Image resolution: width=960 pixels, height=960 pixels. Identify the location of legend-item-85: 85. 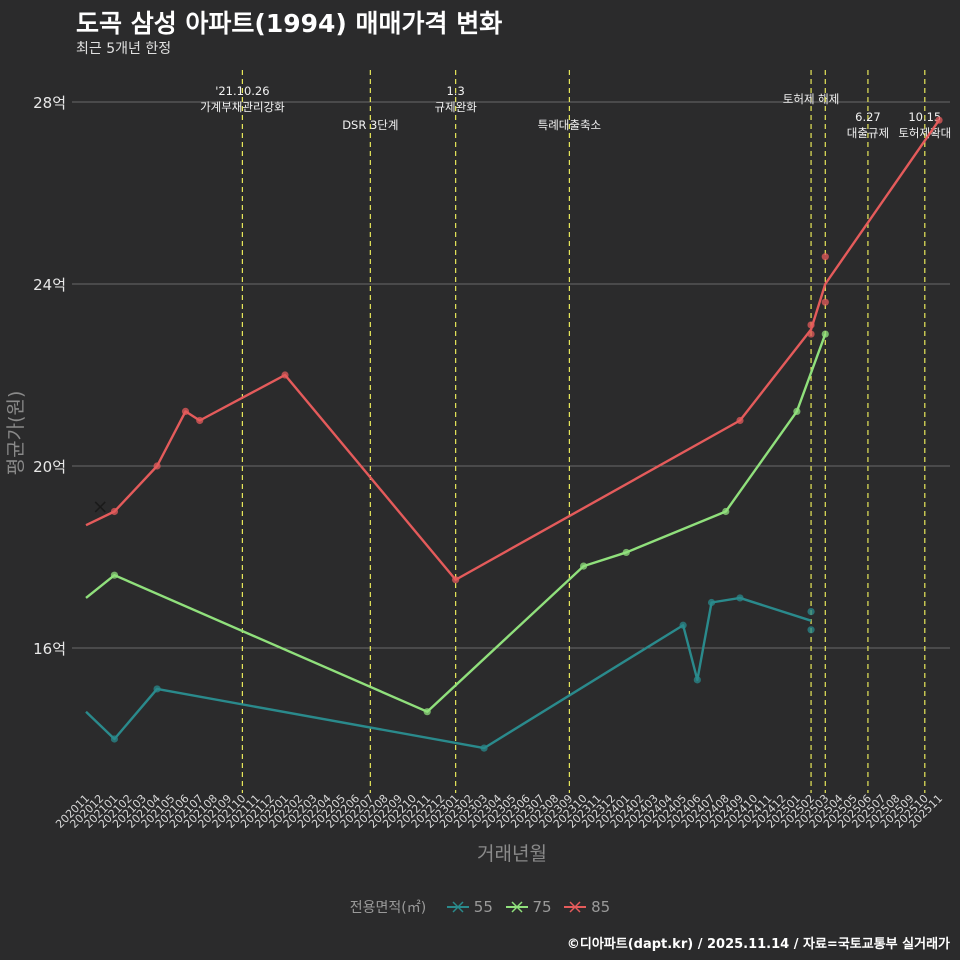
(587, 907).